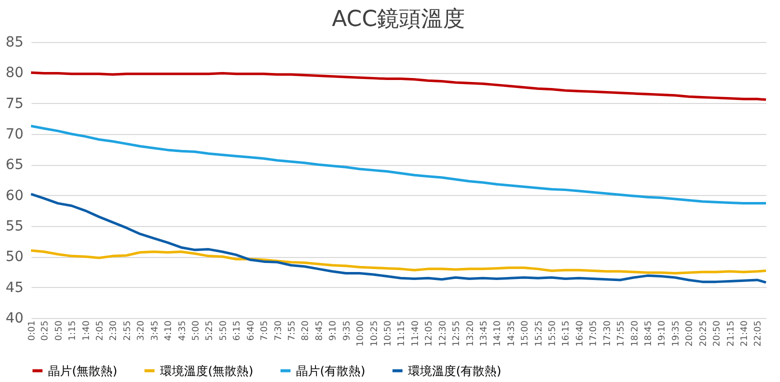 The width and height of the screenshot is (780, 382). I want to click on x-tick-label: 20:25, so click(703, 333).